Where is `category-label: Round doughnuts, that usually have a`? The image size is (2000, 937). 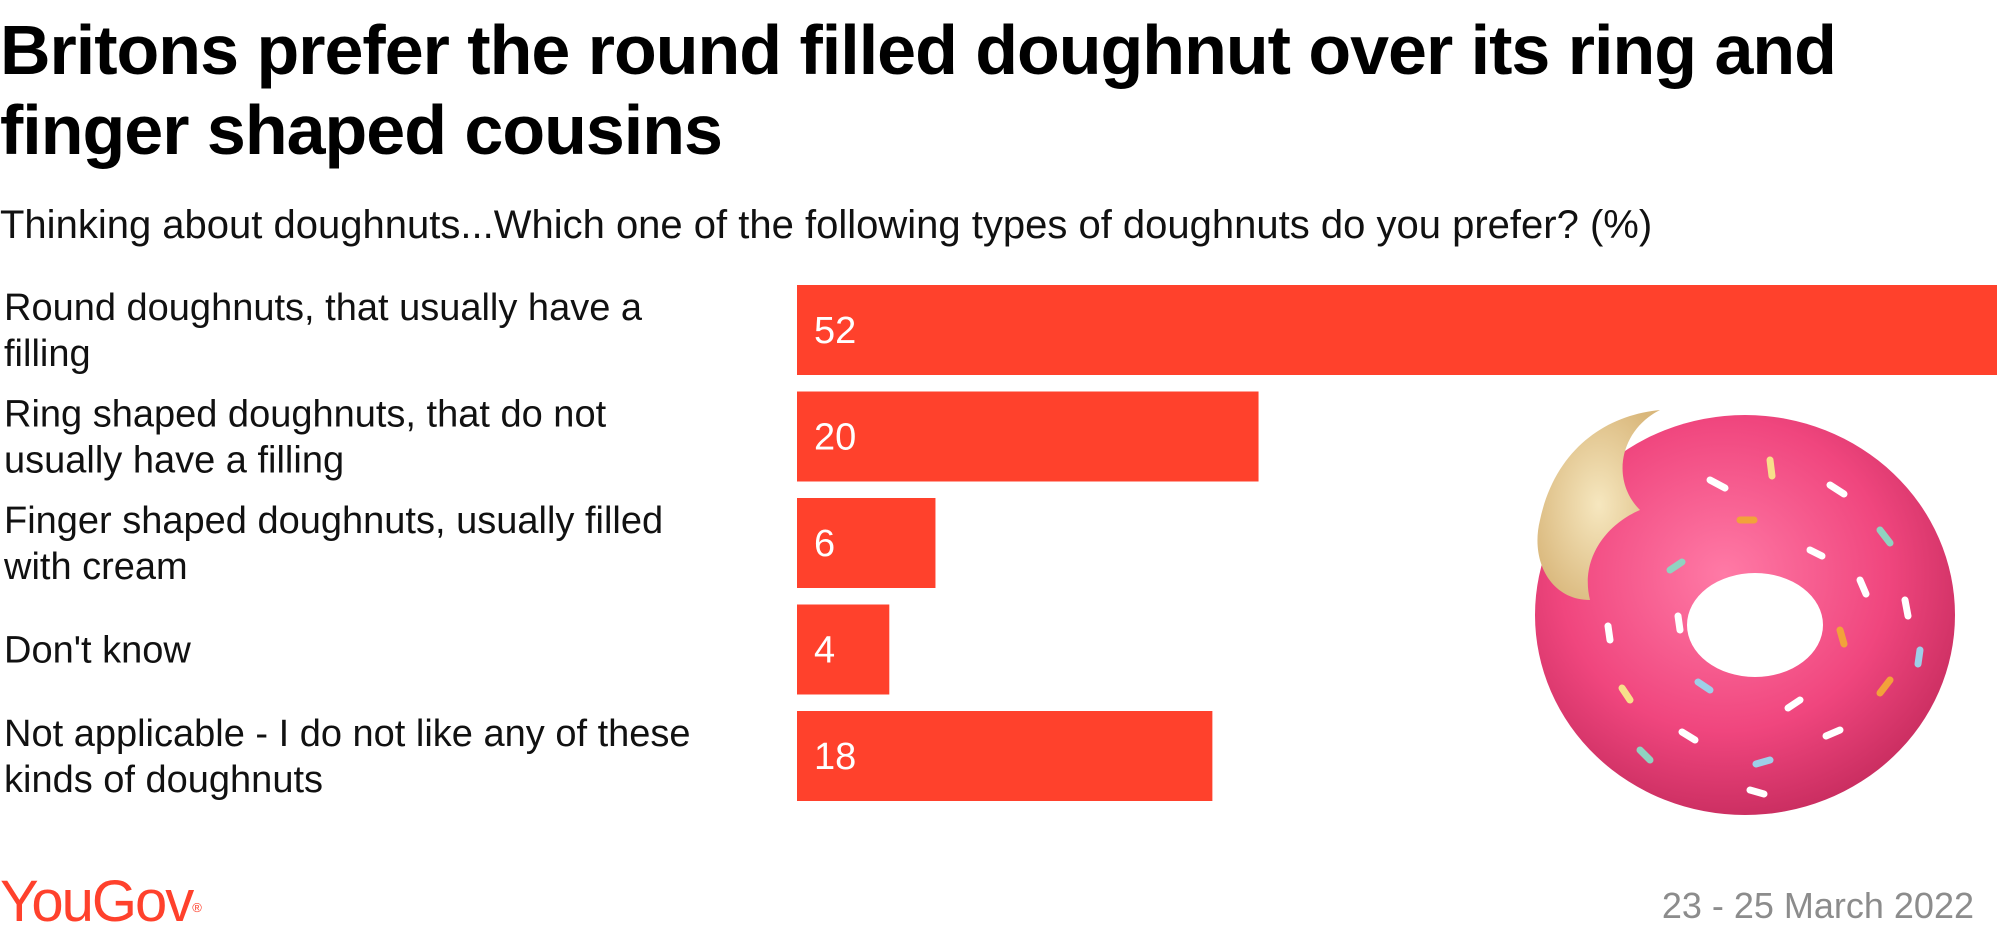
category-label: Round doughnuts, that usually have a is located at coordinates (323, 308).